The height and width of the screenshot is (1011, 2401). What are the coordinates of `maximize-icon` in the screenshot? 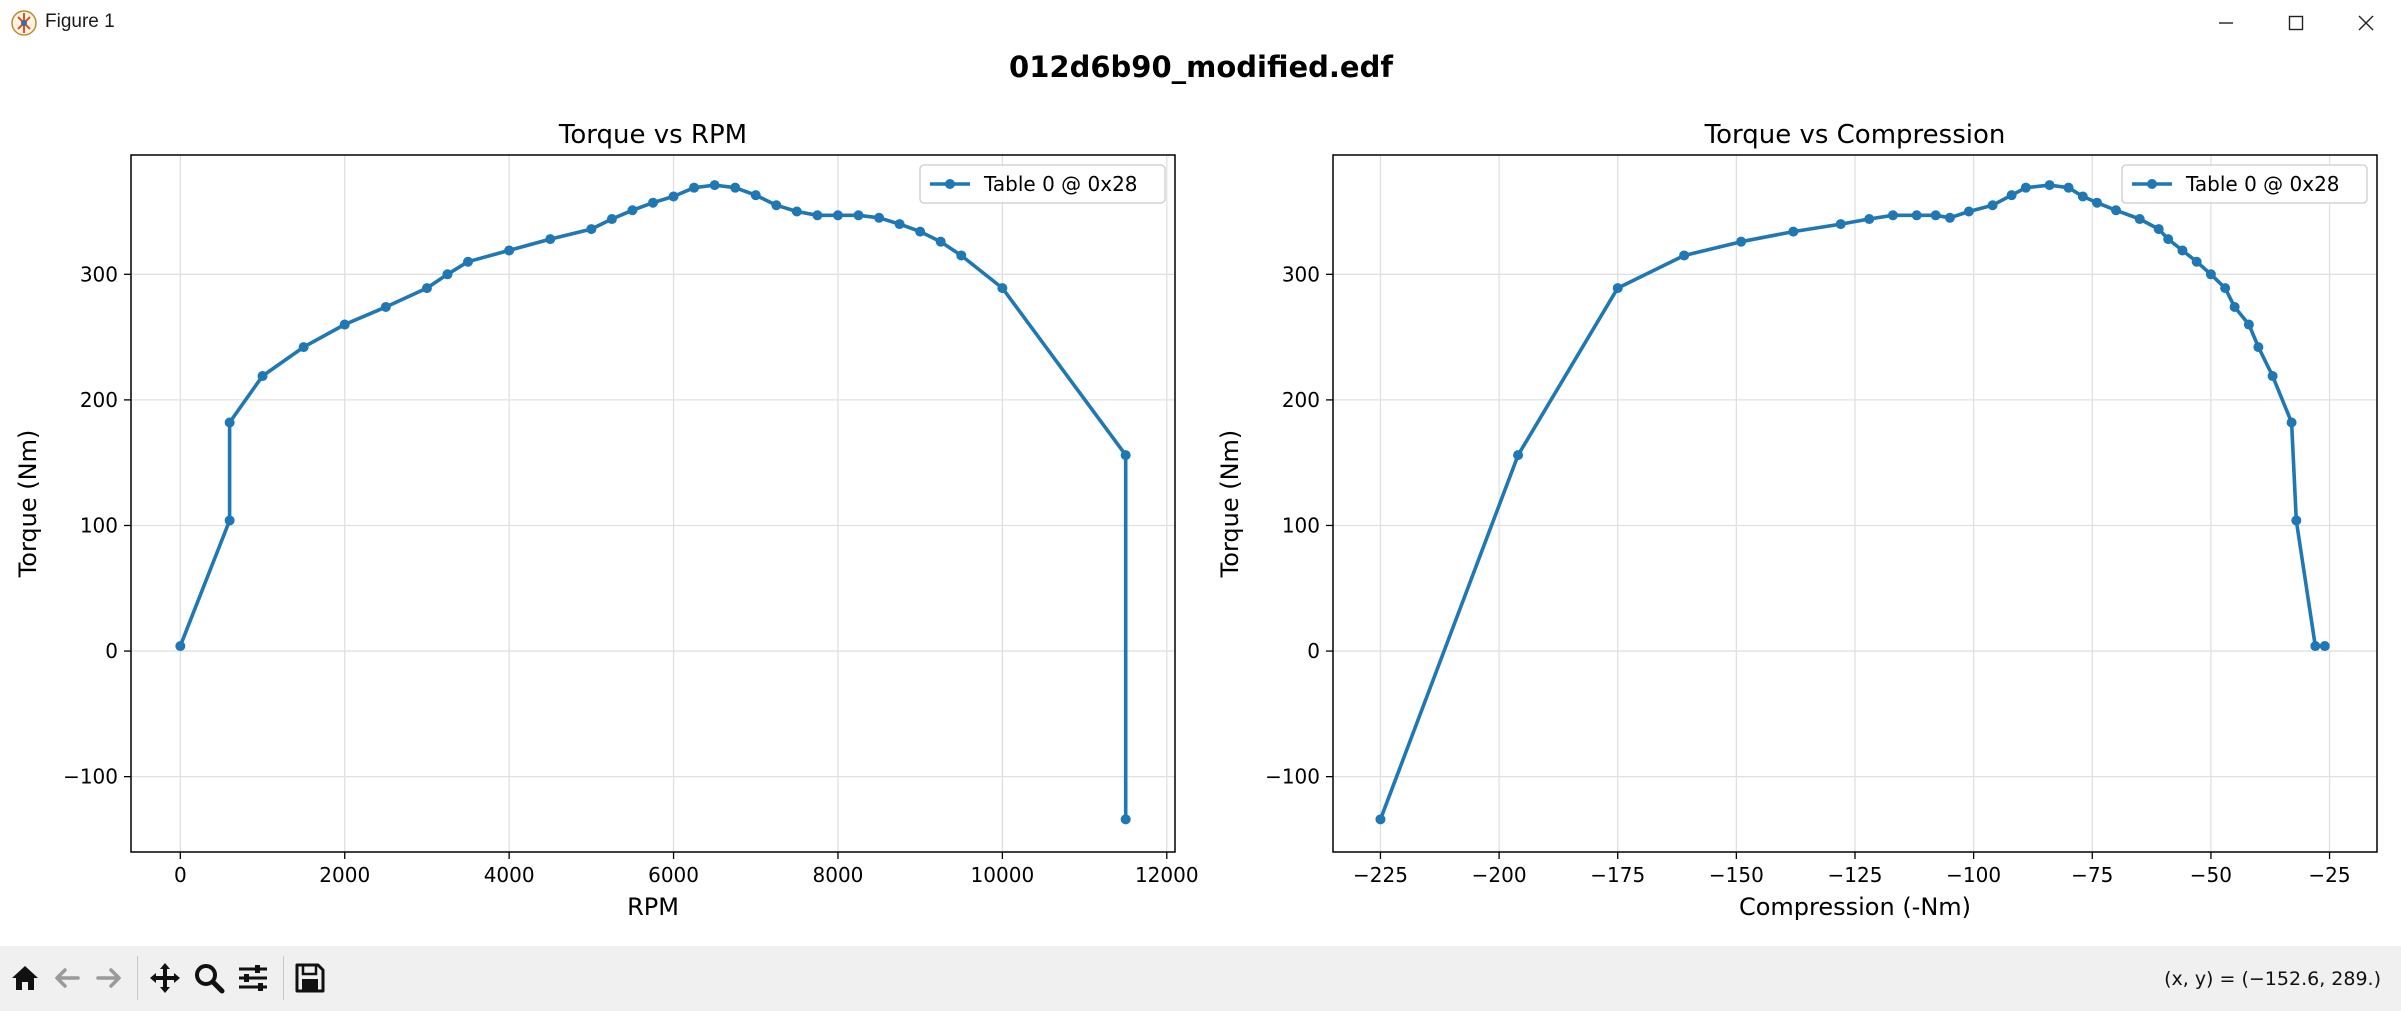 It's located at (2296, 23).